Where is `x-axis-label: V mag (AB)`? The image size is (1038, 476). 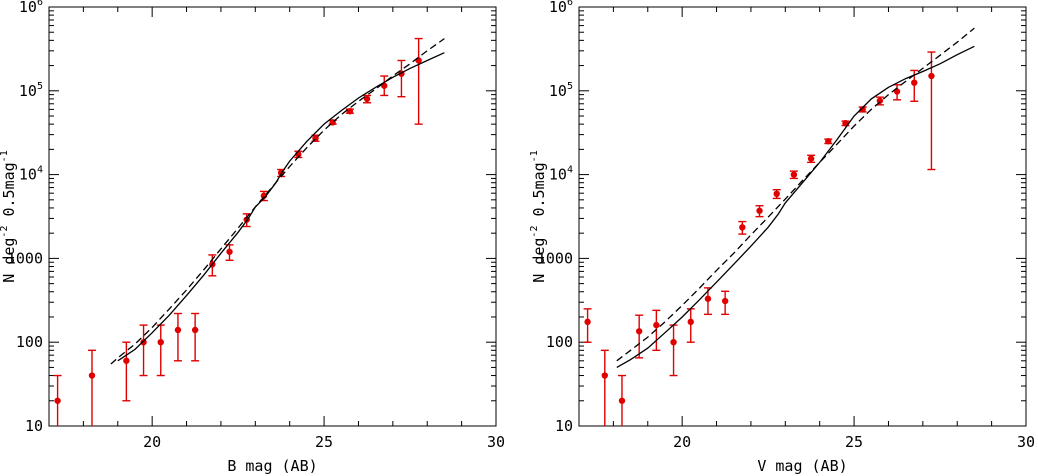 x-axis-label: V mag (AB) is located at coordinates (802, 466).